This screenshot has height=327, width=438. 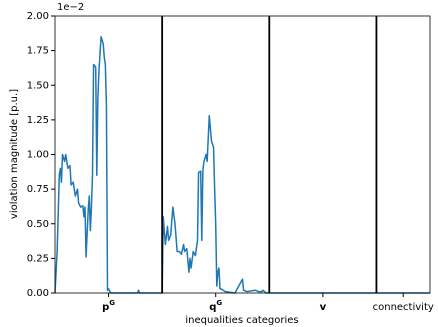 What do you see at coordinates (38, 293) in the screenshot?
I see `y-tick-label: 0.00` at bounding box center [38, 293].